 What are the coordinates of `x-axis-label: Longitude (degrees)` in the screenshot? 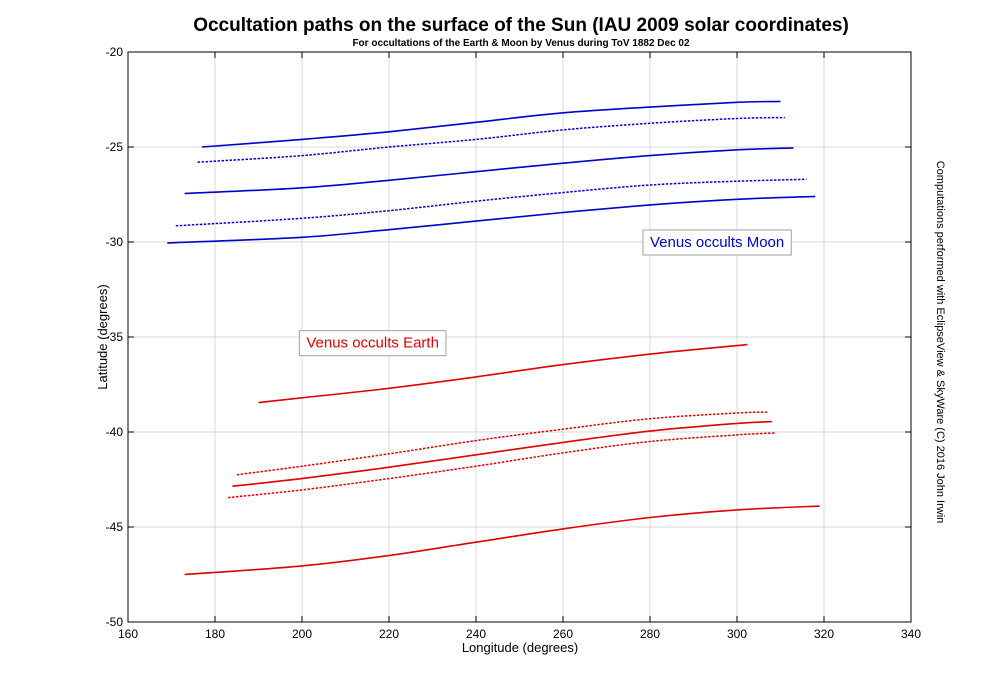 It's located at (520, 647).